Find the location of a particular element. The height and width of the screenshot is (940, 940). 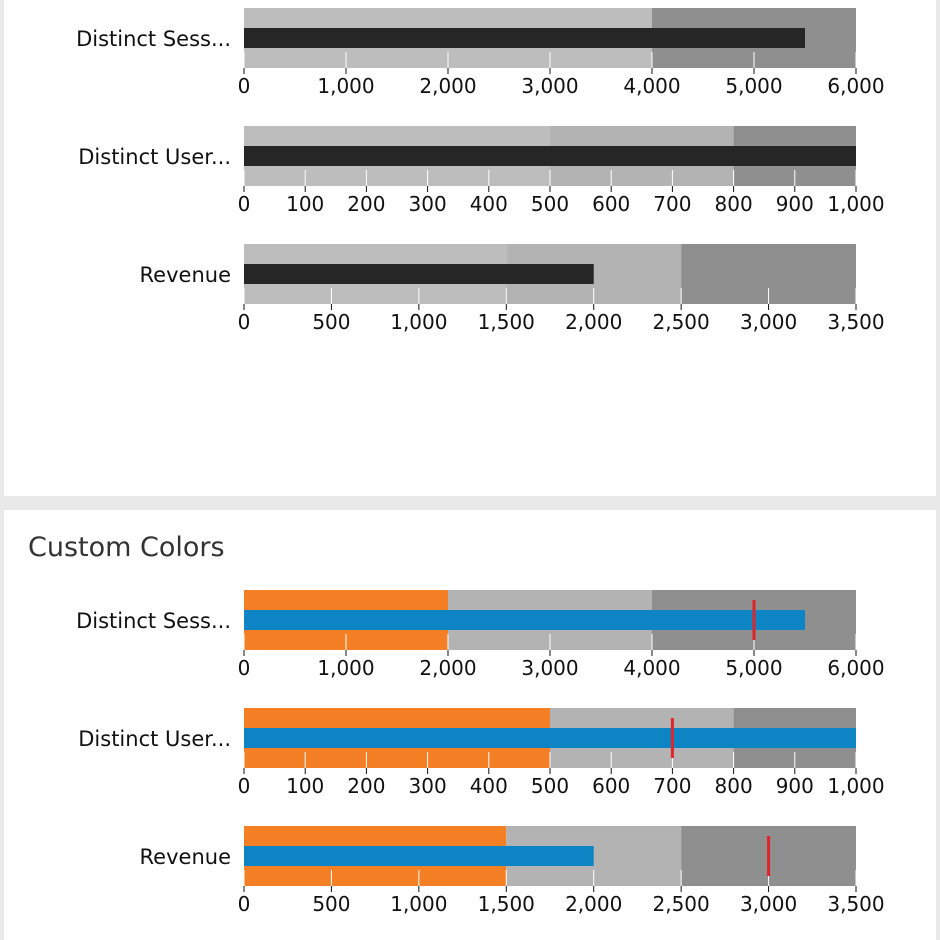

panel-title: Custom Colors is located at coordinates (126, 547).